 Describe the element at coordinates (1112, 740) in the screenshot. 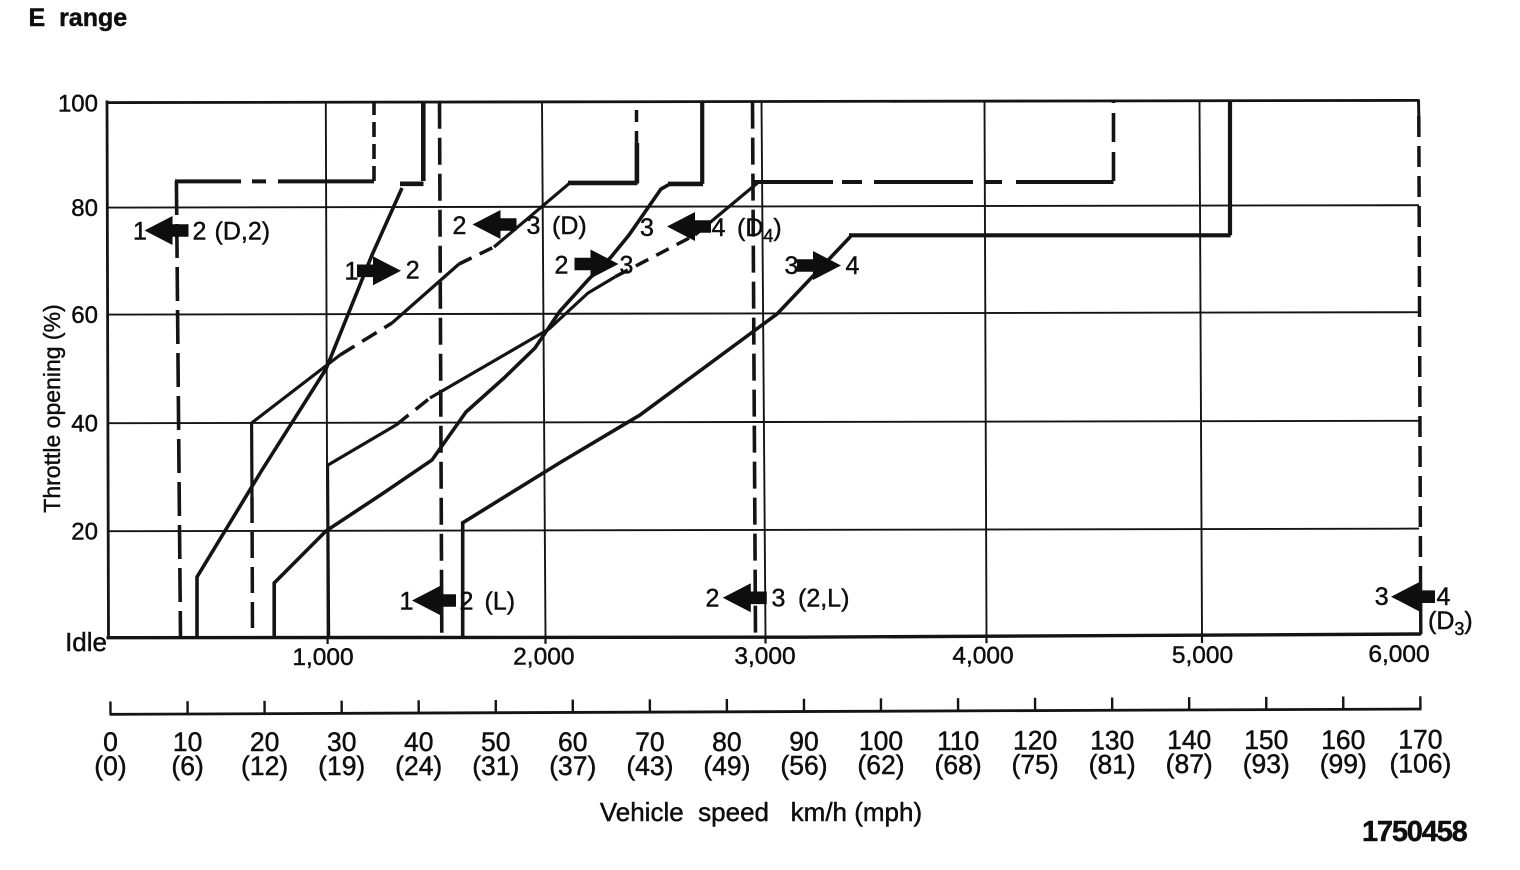

I see `svg-text: 130` at that location.